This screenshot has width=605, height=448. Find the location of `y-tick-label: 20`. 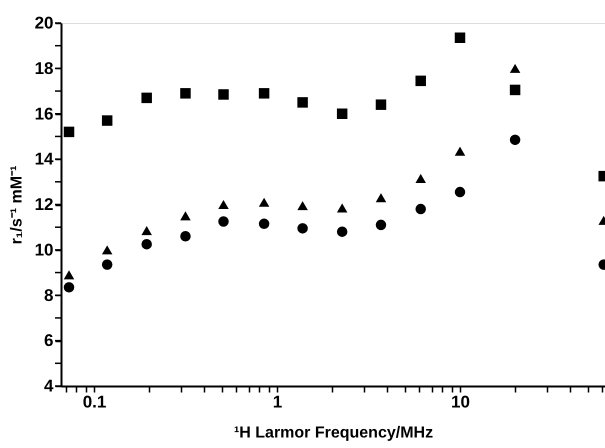

y-tick-label: 20 is located at coordinates (44, 23).